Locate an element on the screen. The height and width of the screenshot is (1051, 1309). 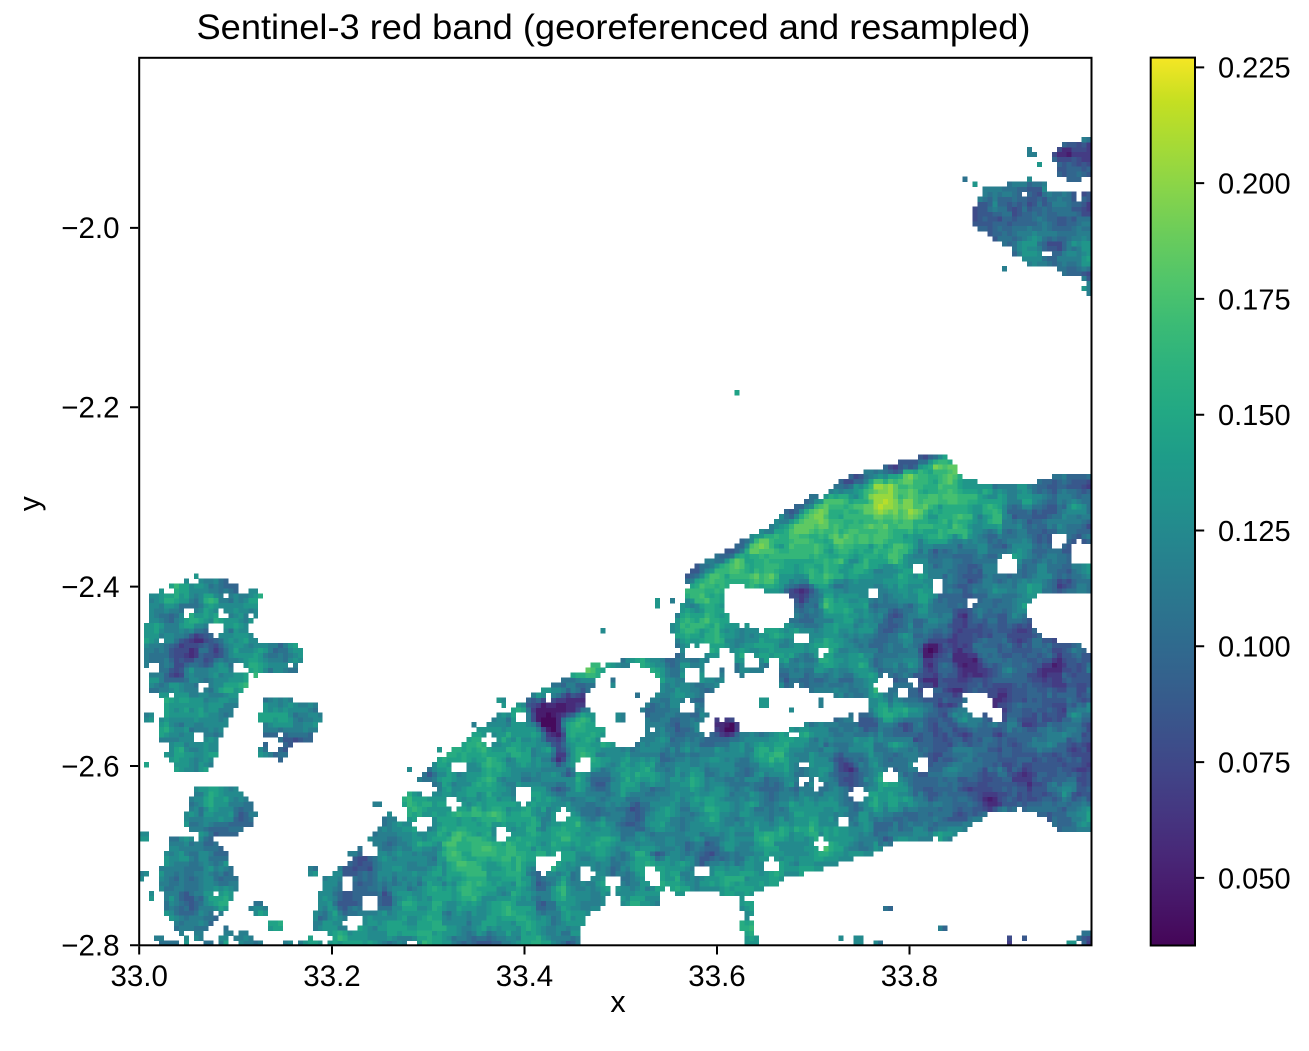
svg-text: 33.6 is located at coordinates (716, 976).